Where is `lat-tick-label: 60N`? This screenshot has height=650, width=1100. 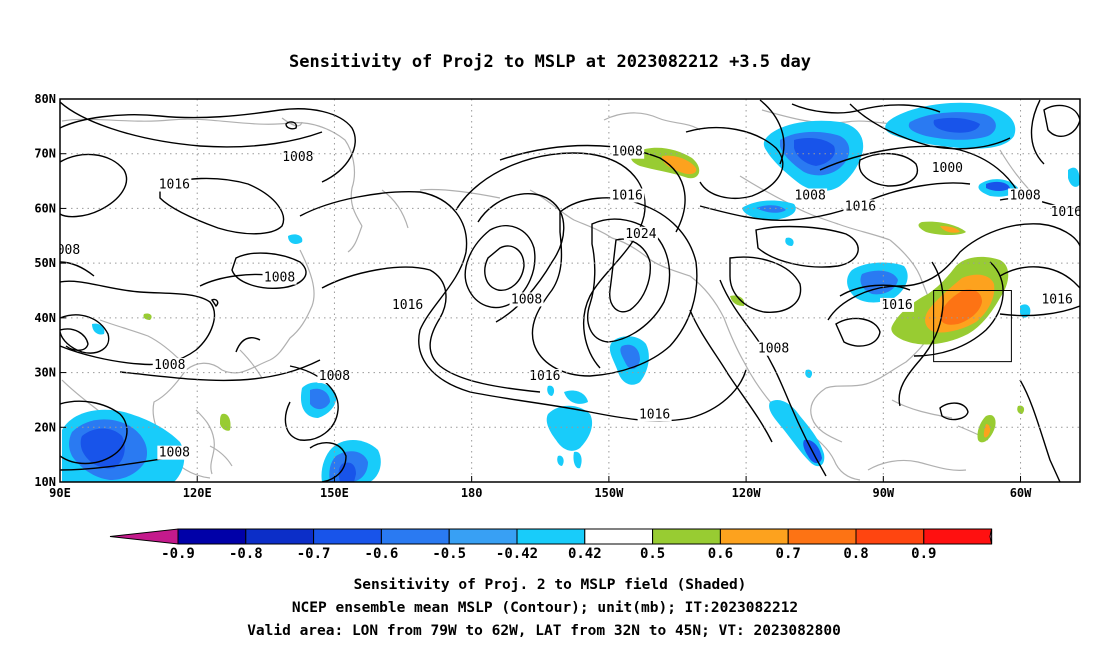
lat-tick-label: 60N is located at coordinates (45, 208).